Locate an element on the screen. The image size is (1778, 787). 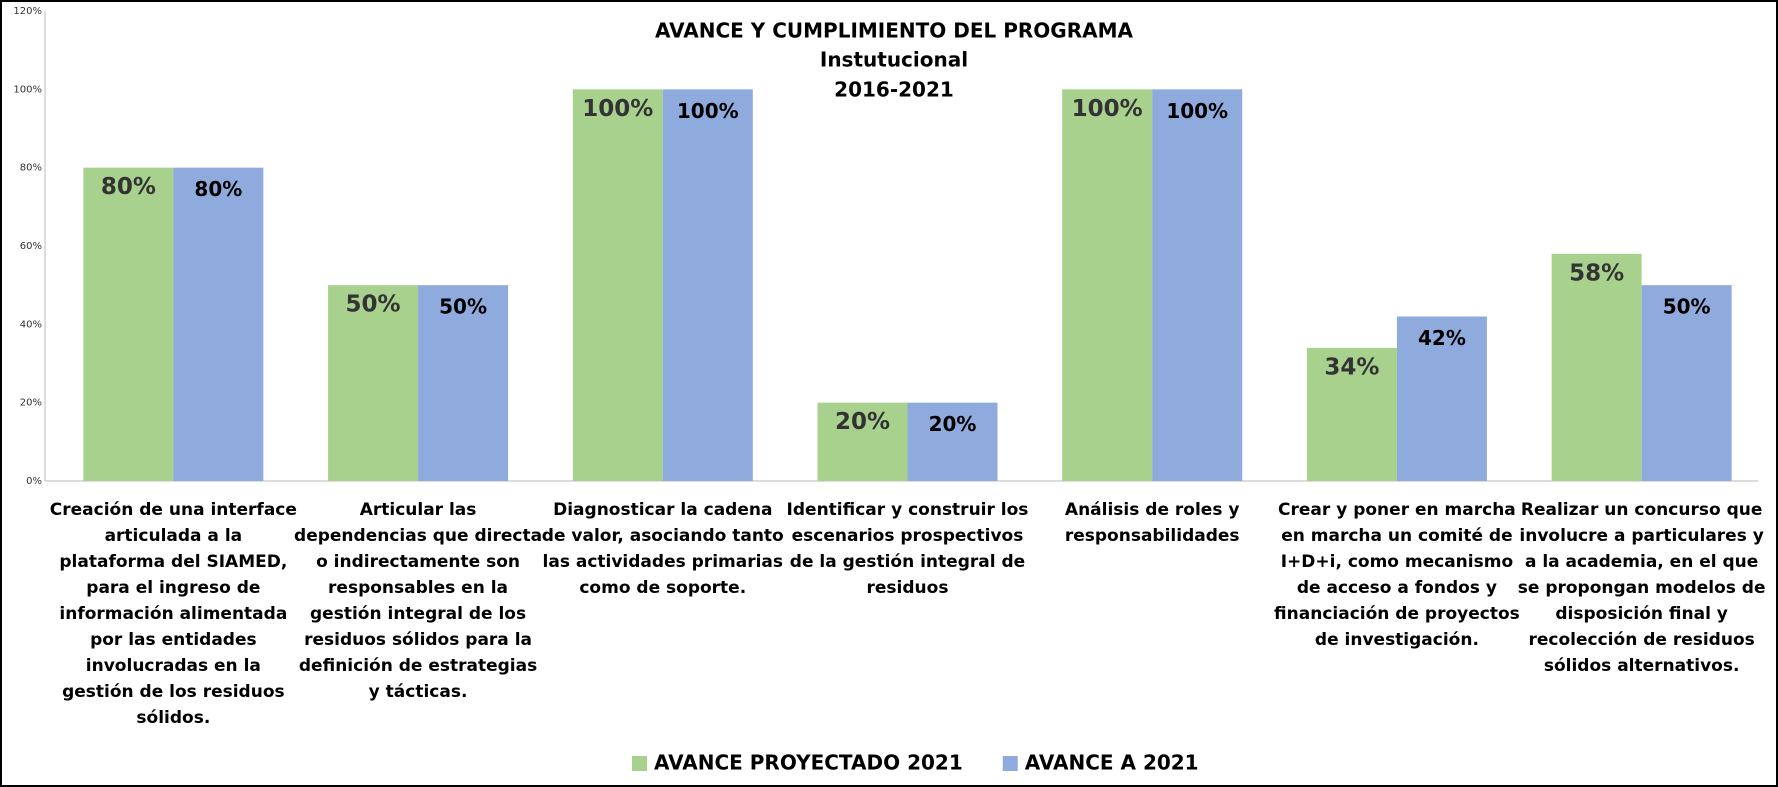
y-tick-label: 60% is located at coordinates (31, 246).